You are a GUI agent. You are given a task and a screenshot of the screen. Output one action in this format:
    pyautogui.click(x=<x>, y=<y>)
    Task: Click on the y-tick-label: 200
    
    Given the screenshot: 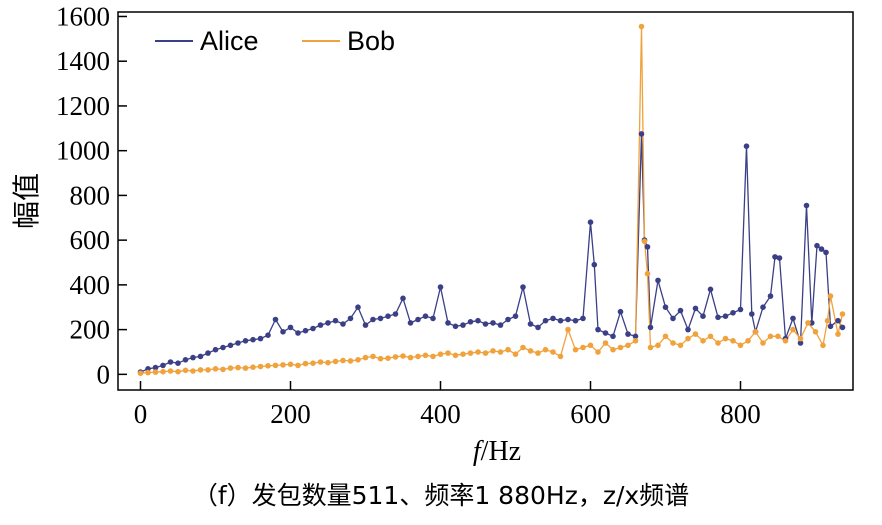 What is the action you would take?
    pyautogui.click(x=90, y=330)
    